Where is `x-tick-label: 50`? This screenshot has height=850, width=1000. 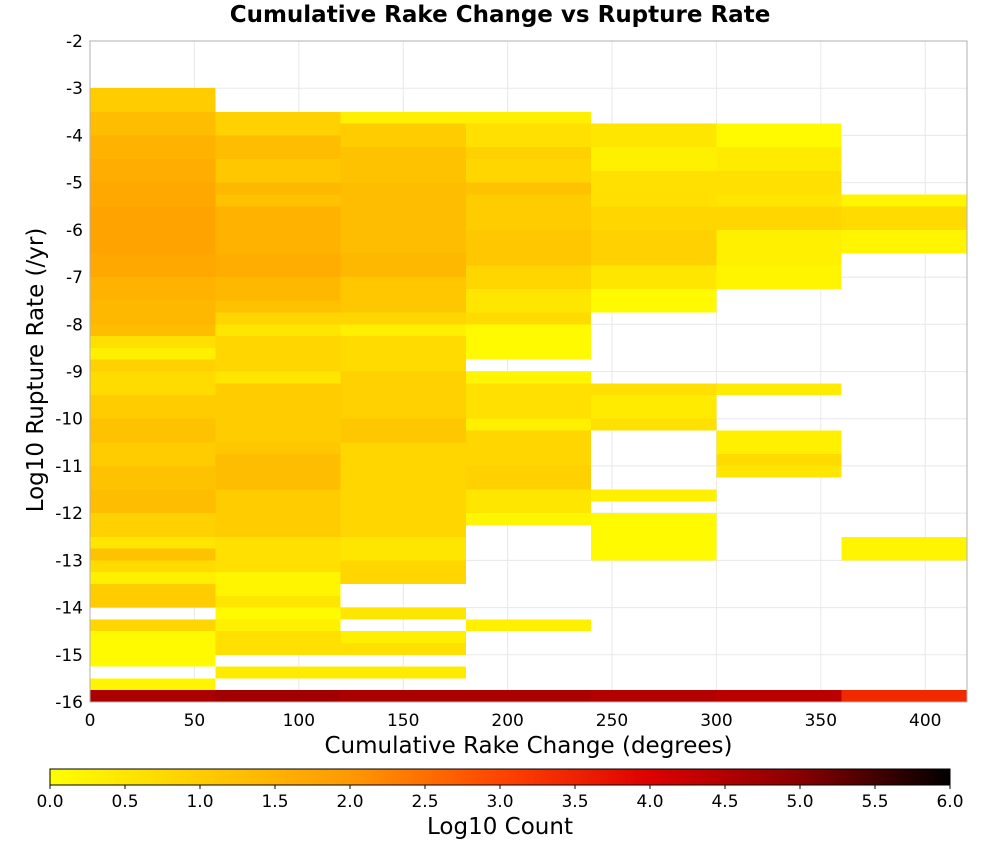 x-tick-label: 50 is located at coordinates (195, 721).